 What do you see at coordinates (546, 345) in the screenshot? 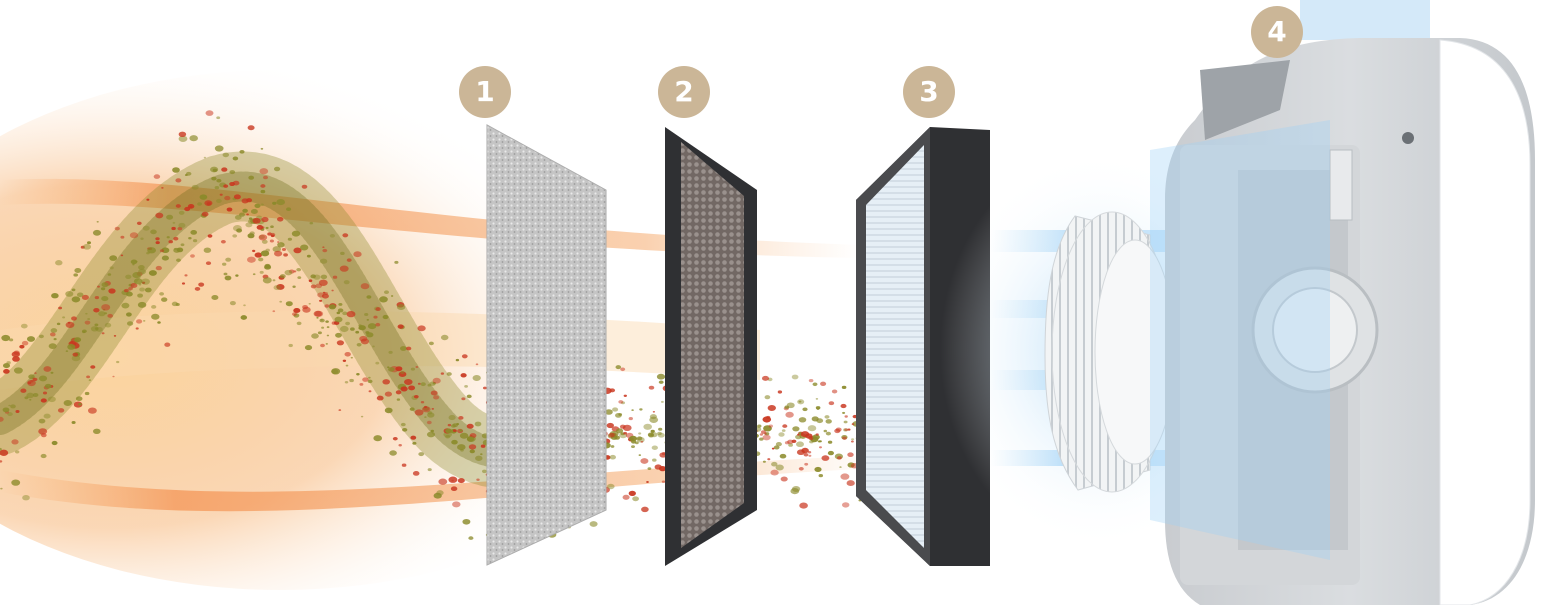
I see `pre-filter` at bounding box center [546, 345].